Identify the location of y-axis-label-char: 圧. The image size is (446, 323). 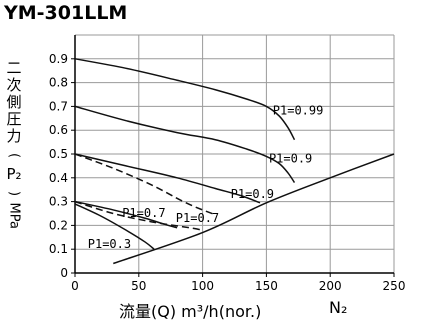
(14, 119).